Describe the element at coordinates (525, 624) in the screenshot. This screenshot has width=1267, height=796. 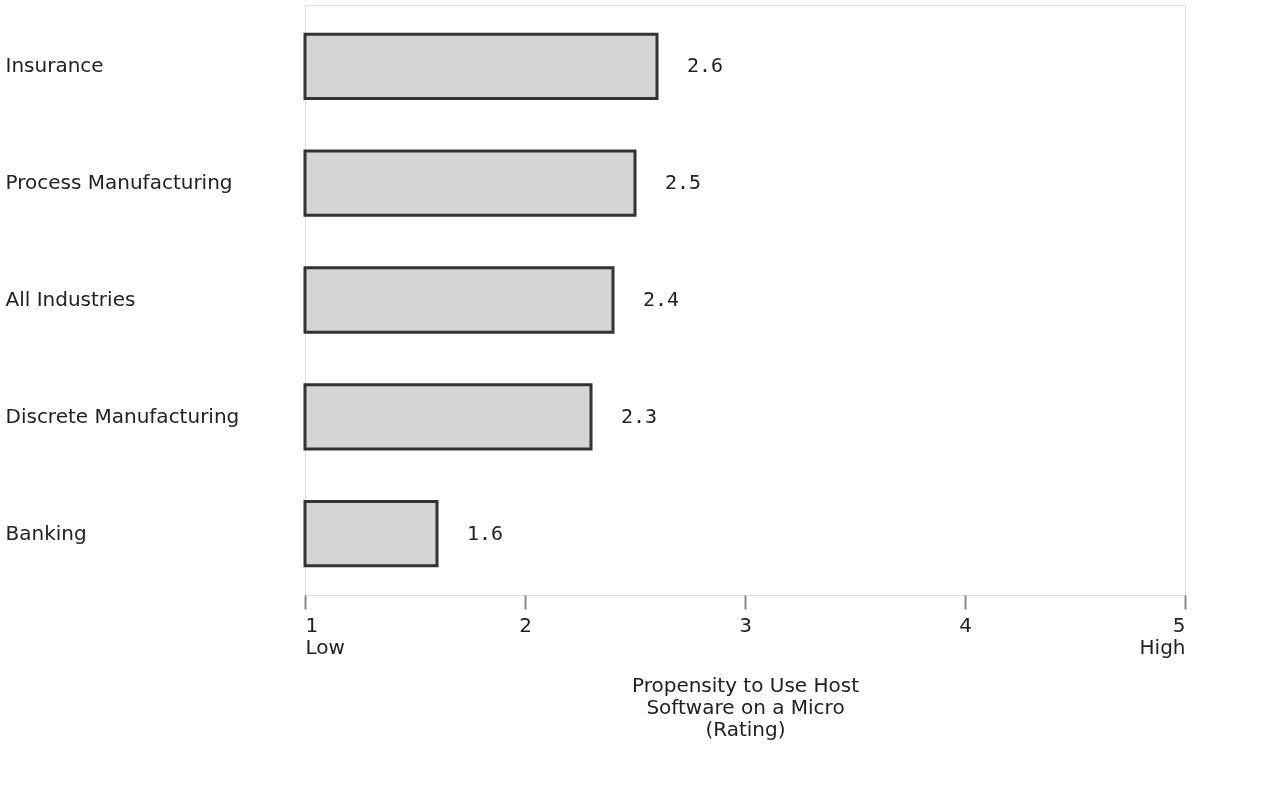
I see `x-tick-label: 2` at that location.